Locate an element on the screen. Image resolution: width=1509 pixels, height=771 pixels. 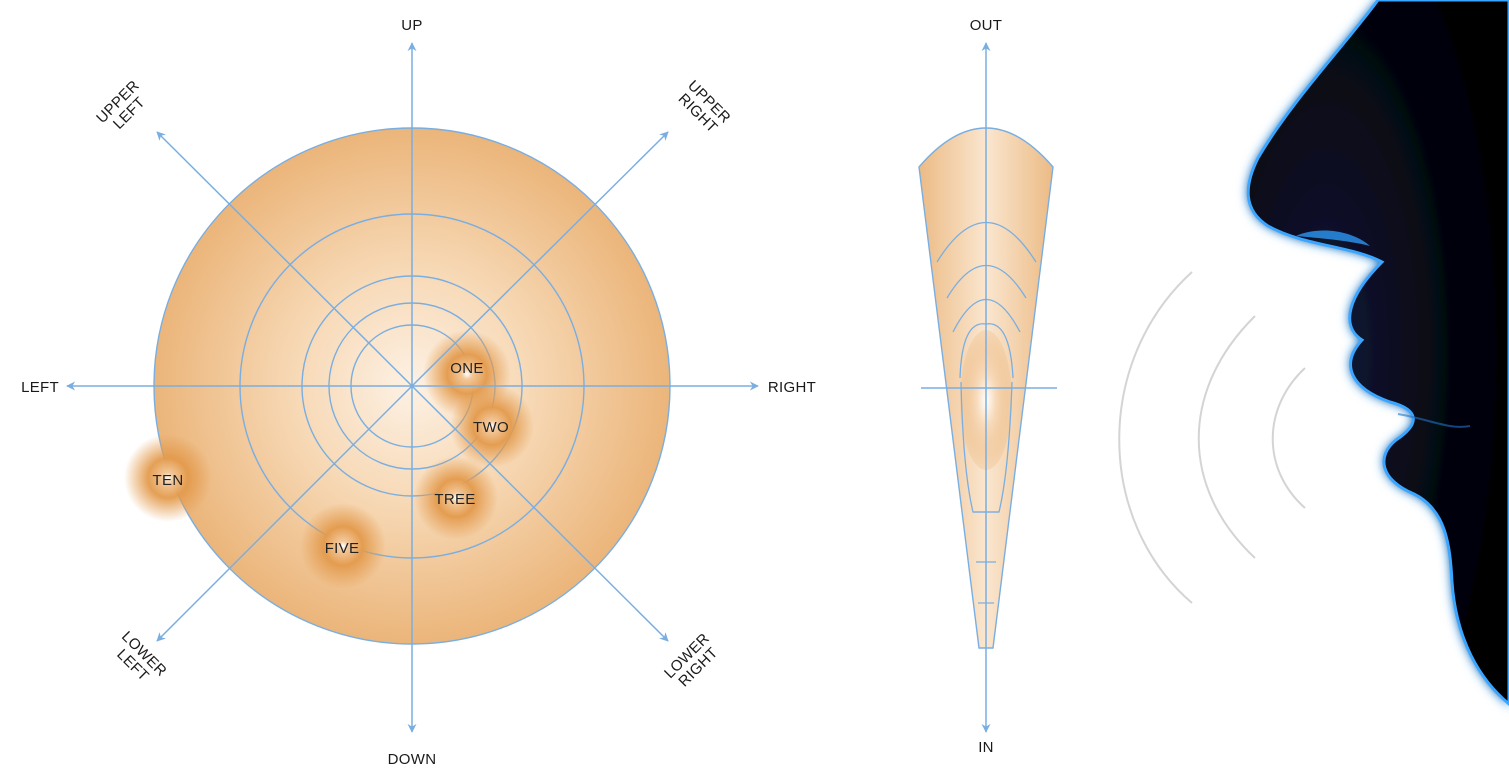
wave-inner is located at coordinates (1288, 438).